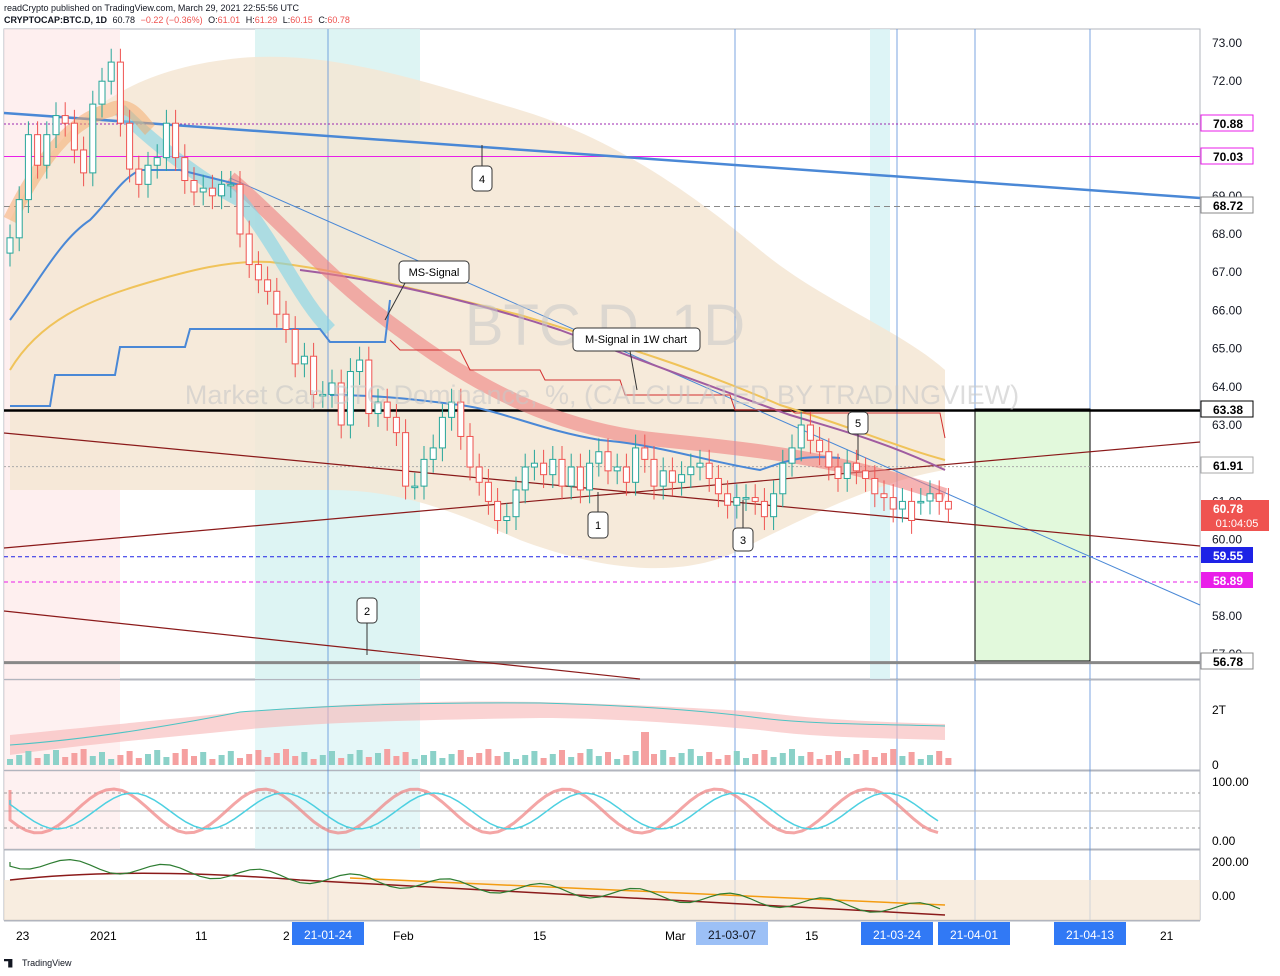 This screenshot has height=976, width=1280. Describe the element at coordinates (200, 353) in the screenshot. I see `step-line-blue` at that location.